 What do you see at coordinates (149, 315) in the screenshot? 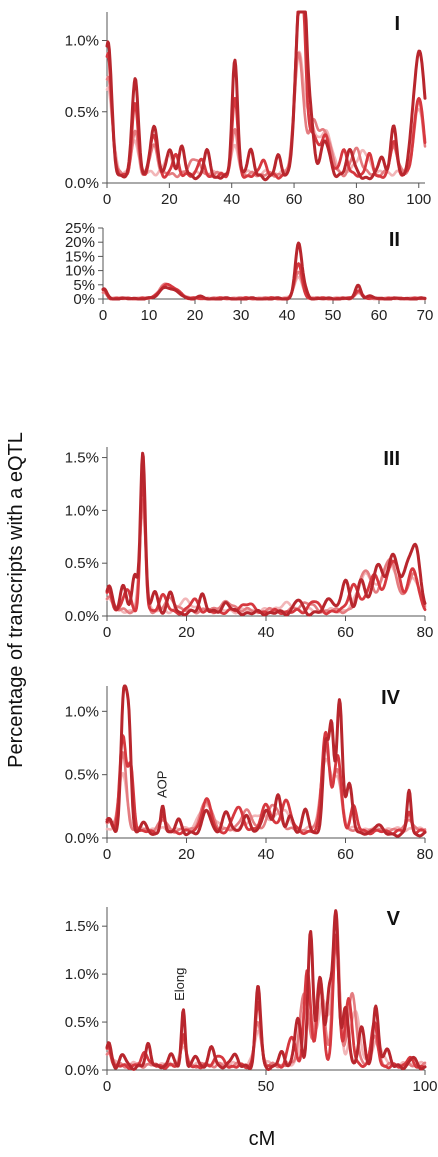
I see `x-tick-label: 10` at bounding box center [149, 315].